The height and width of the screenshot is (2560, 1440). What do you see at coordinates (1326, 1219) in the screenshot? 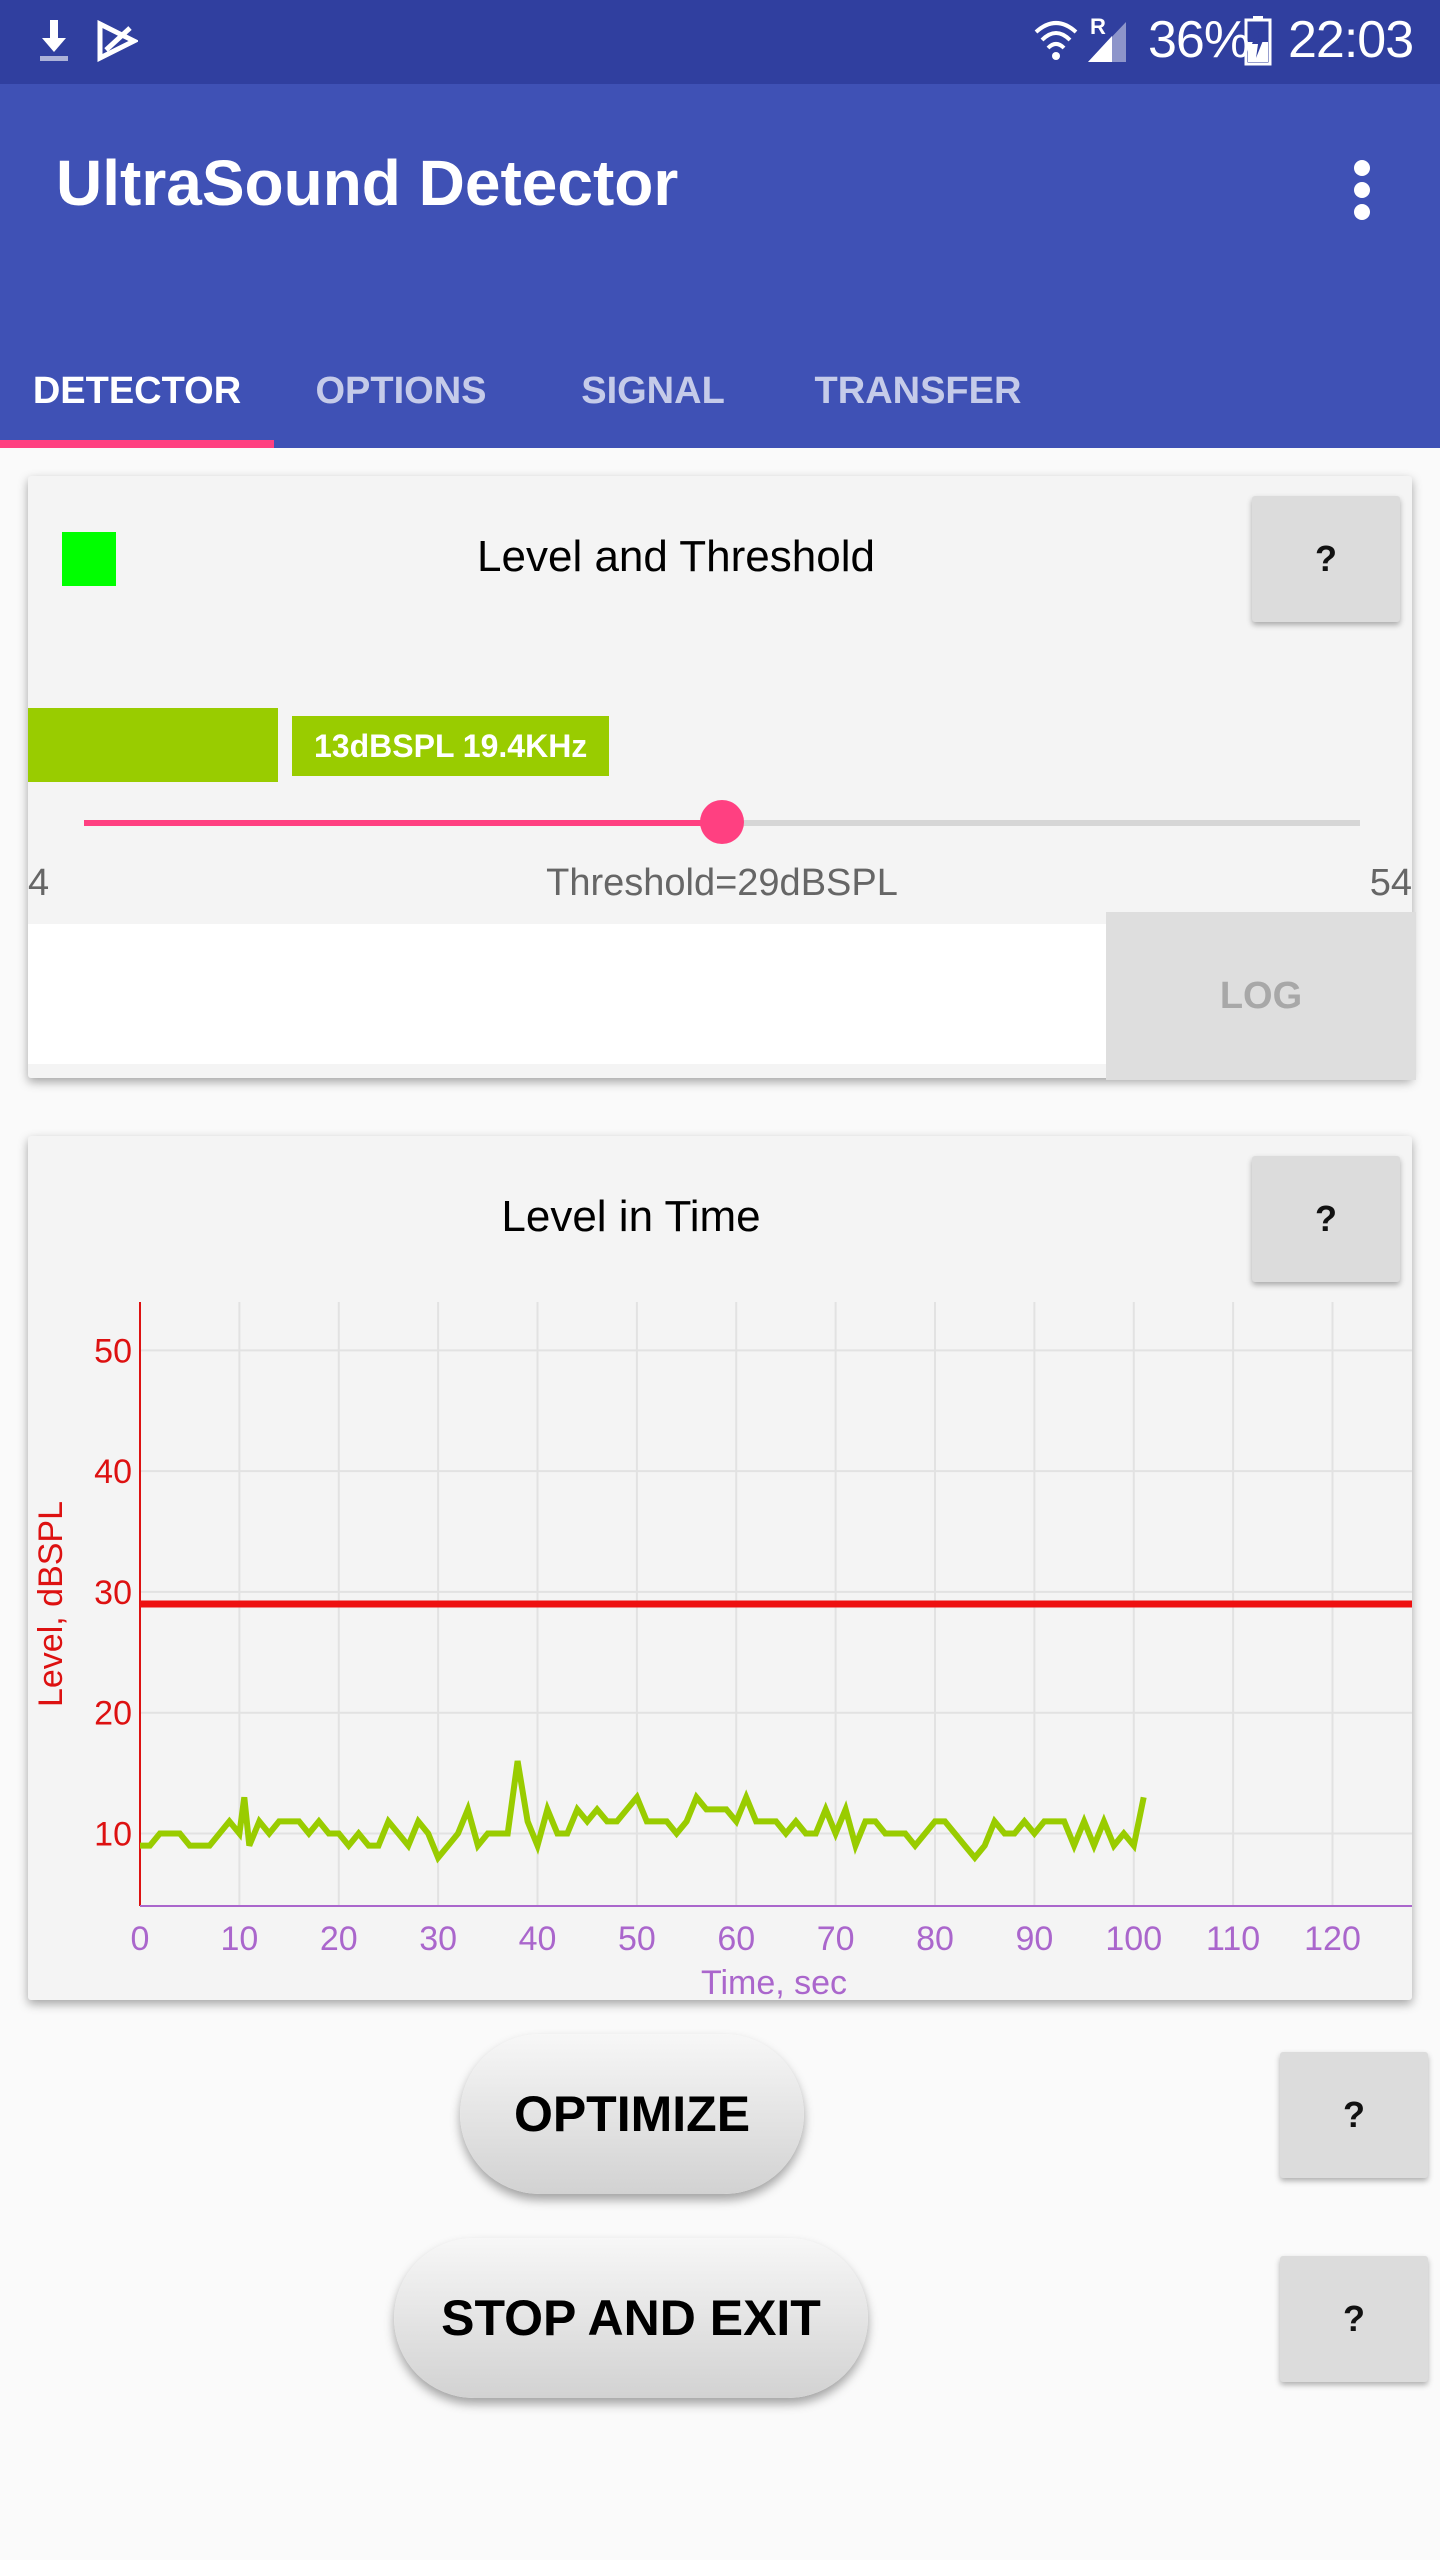
I see `chart-help-button: ?` at bounding box center [1326, 1219].